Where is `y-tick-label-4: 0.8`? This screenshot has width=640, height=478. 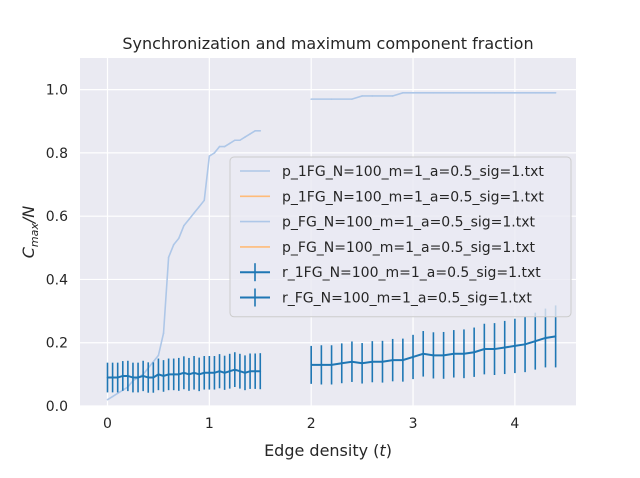
y-tick-label-4: 0.8 is located at coordinates (57, 154).